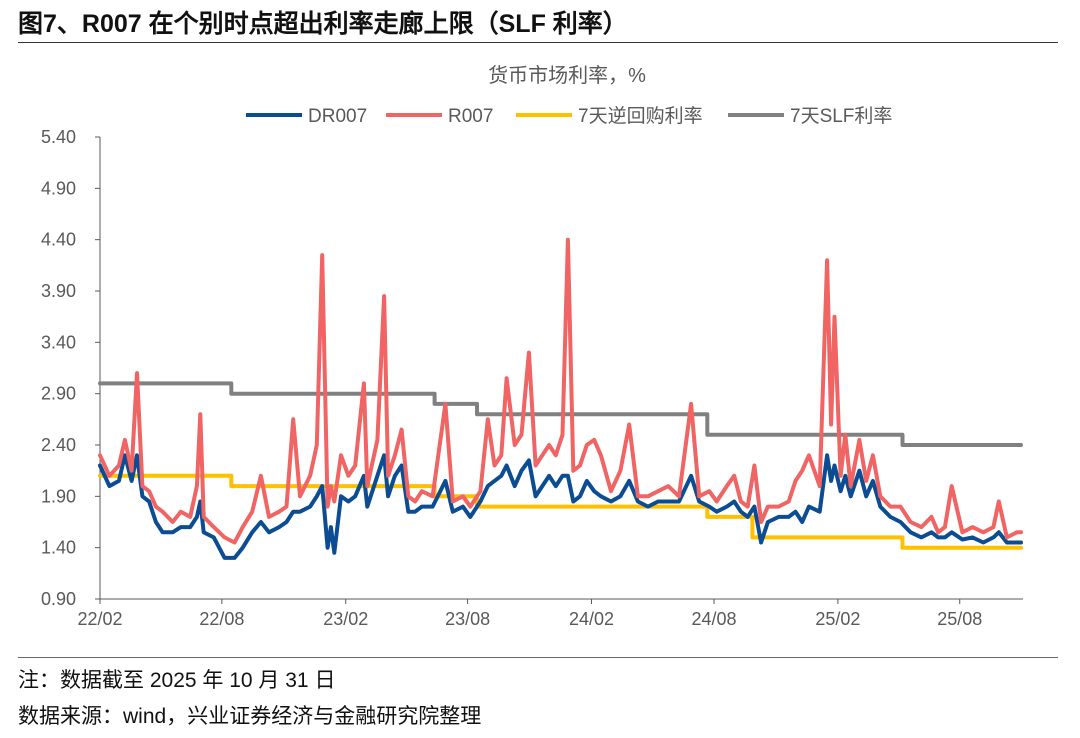 This screenshot has width=1080, height=738. I want to click on y-tick-label: 0.90, so click(58, 599).